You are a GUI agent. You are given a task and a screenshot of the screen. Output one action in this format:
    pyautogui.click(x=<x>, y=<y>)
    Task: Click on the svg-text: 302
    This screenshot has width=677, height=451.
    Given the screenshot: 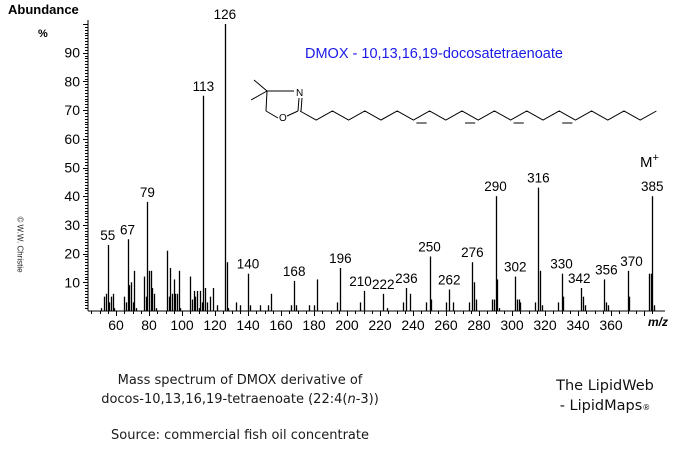 What is the action you would take?
    pyautogui.click(x=515, y=267)
    